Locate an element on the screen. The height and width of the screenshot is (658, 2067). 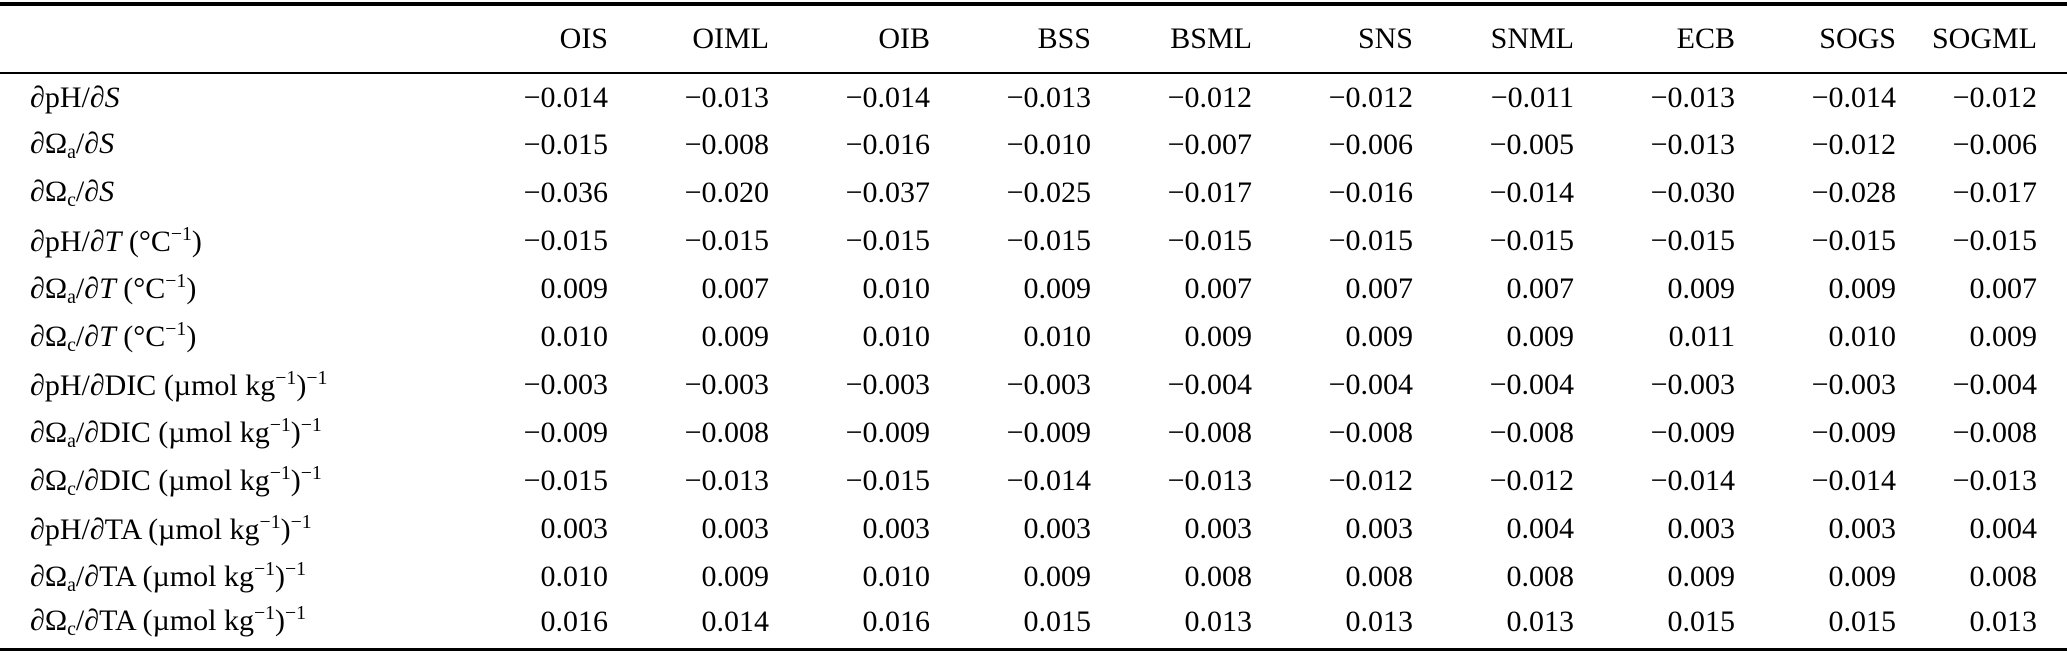
cell-dOmegaC-dDIC-bsml: −0.013 is located at coordinates (1209, 480).